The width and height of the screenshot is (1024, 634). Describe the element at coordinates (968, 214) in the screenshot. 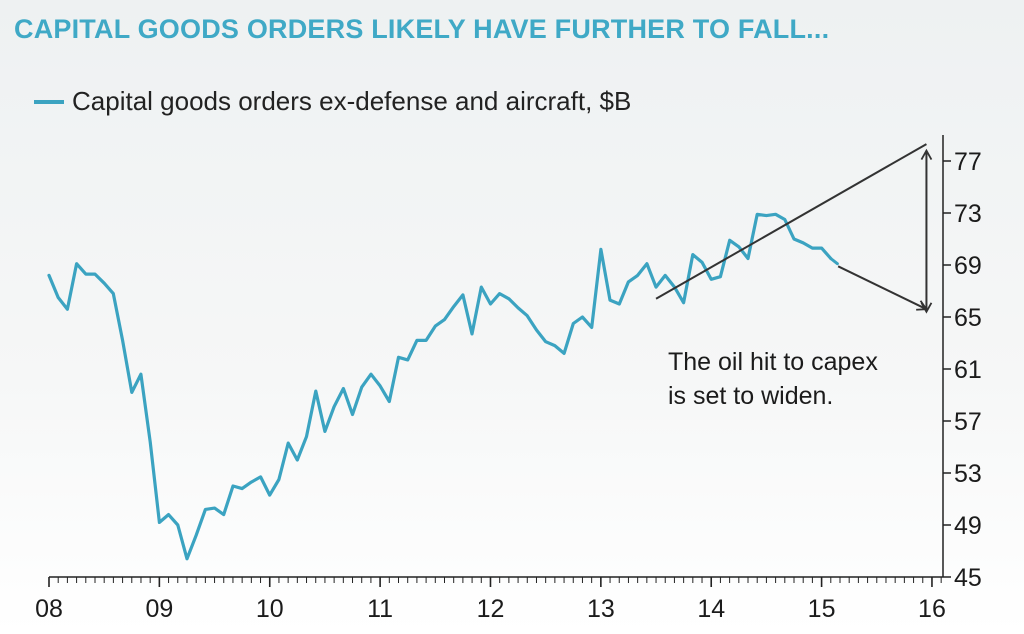

I see `y-tick-label: 73` at that location.